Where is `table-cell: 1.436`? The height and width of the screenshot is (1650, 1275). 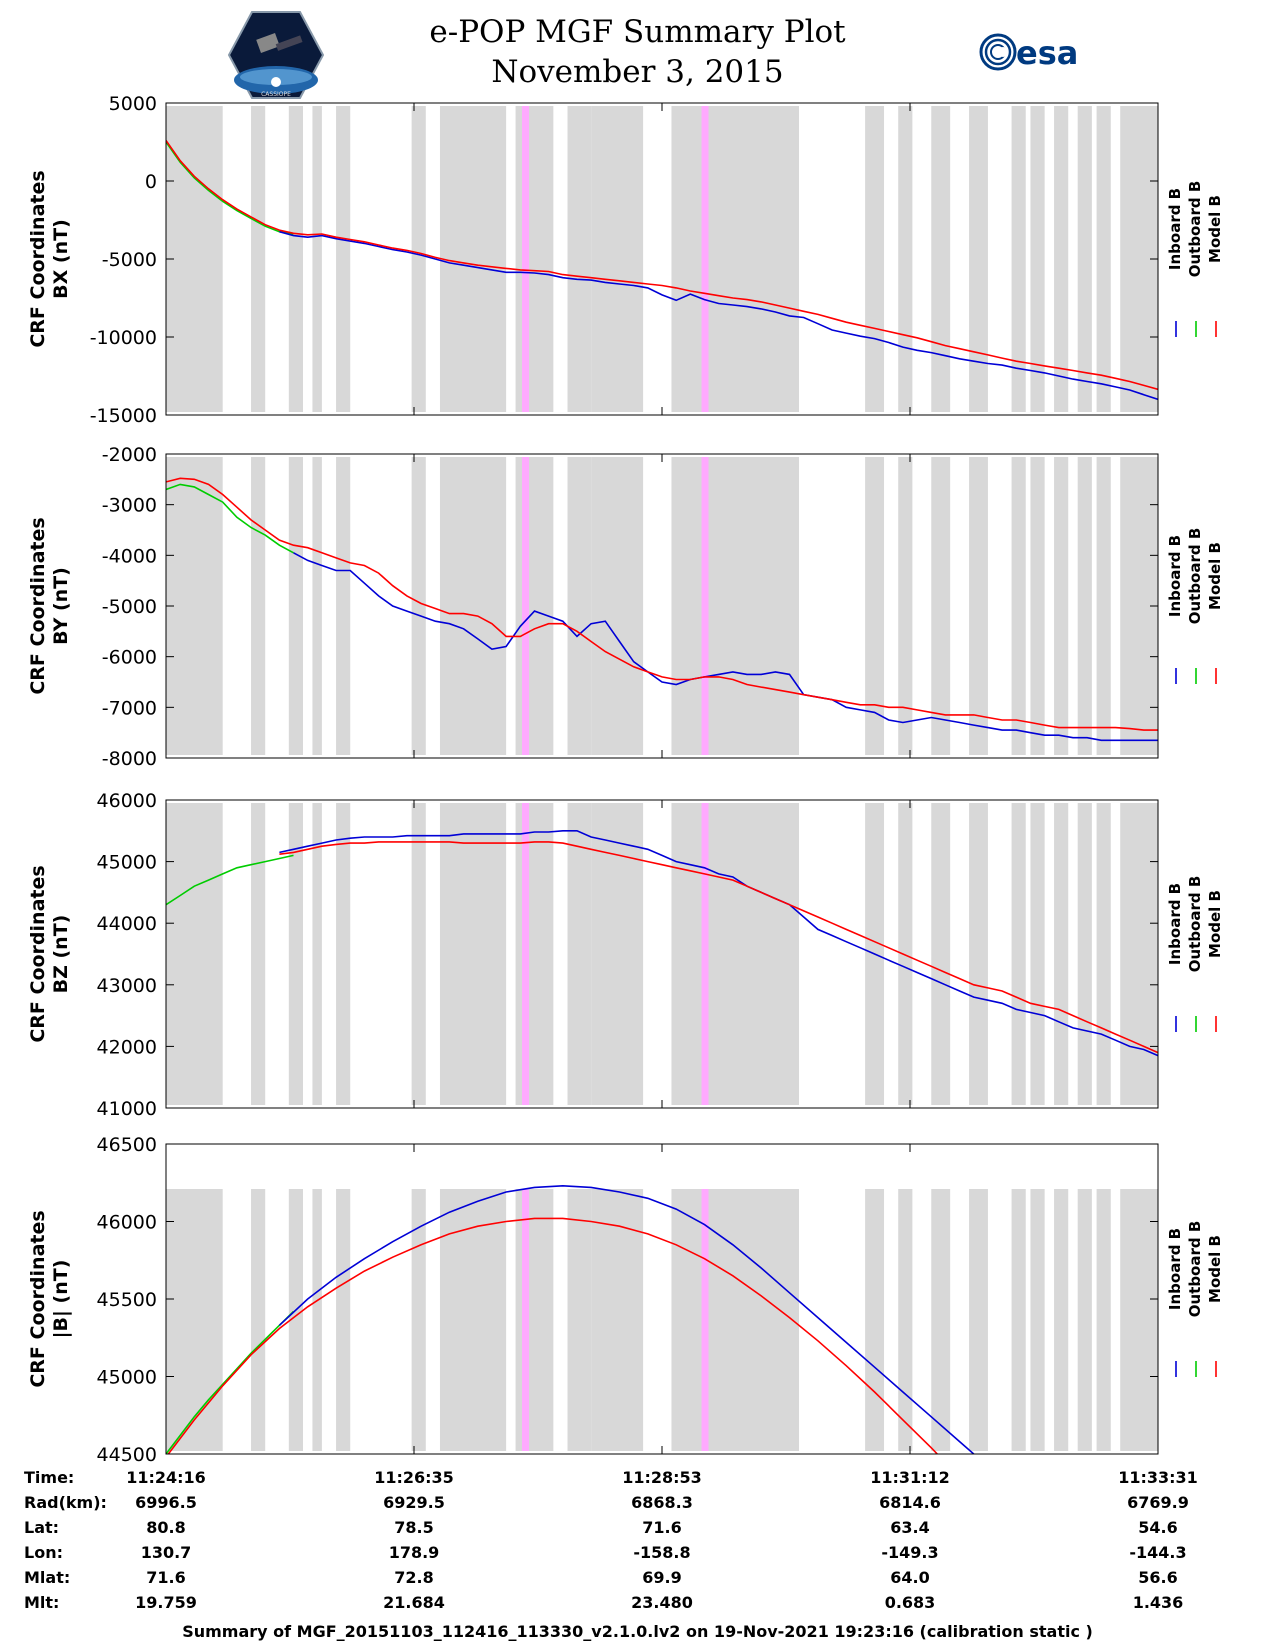 table-cell: 1.436 is located at coordinates (1158, 1602).